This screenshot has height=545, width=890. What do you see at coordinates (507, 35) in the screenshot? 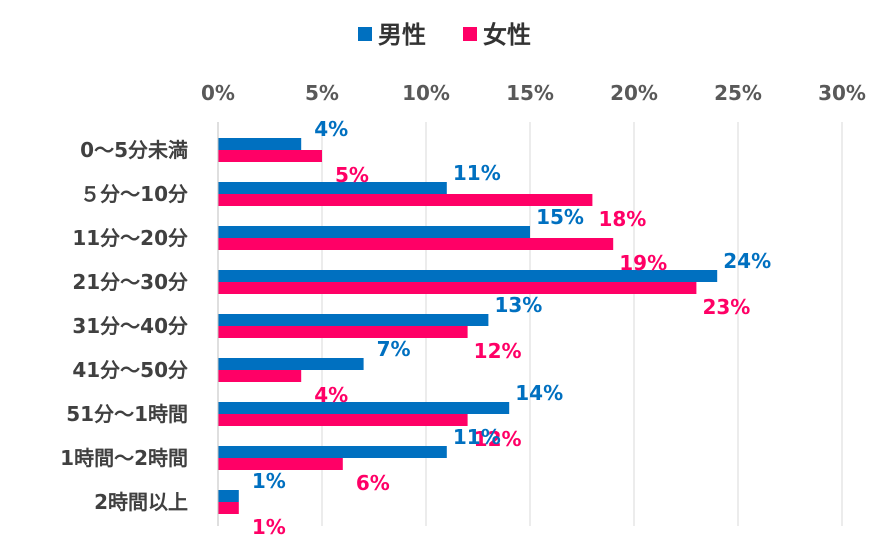
I see `legend-label-female: 女性` at bounding box center [507, 35].